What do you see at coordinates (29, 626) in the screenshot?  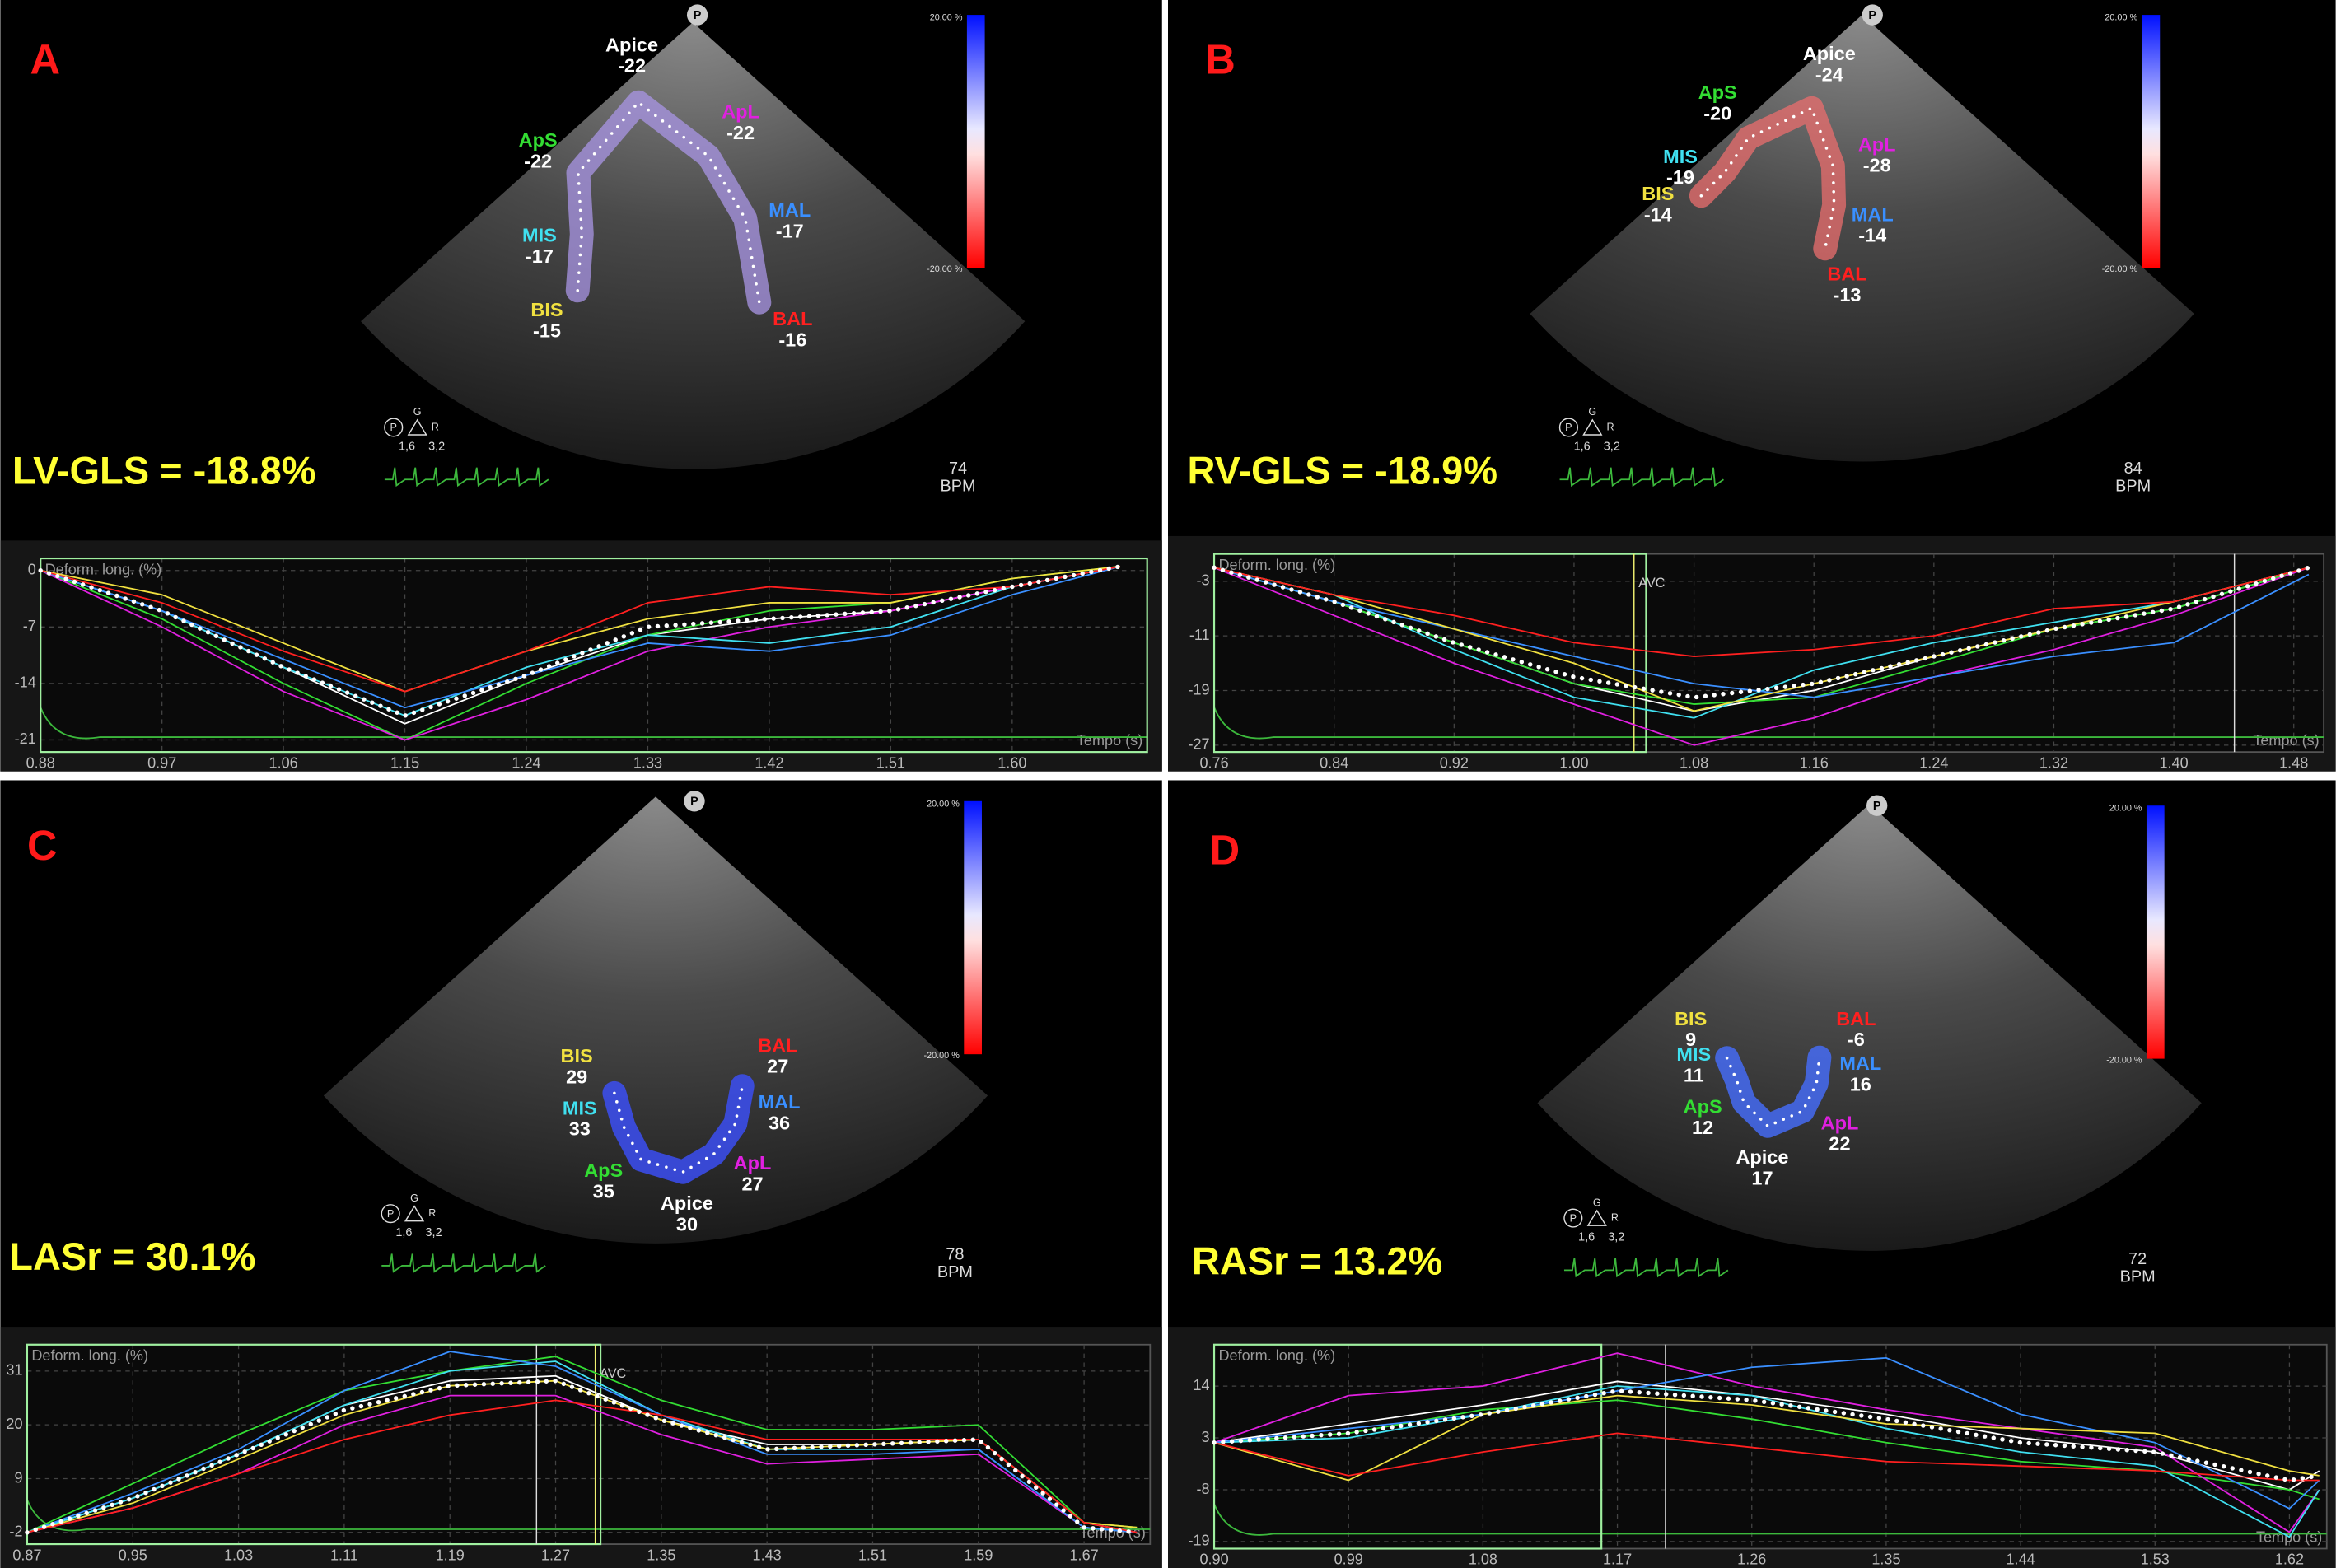 I see `y-tick-label: -7` at bounding box center [29, 626].